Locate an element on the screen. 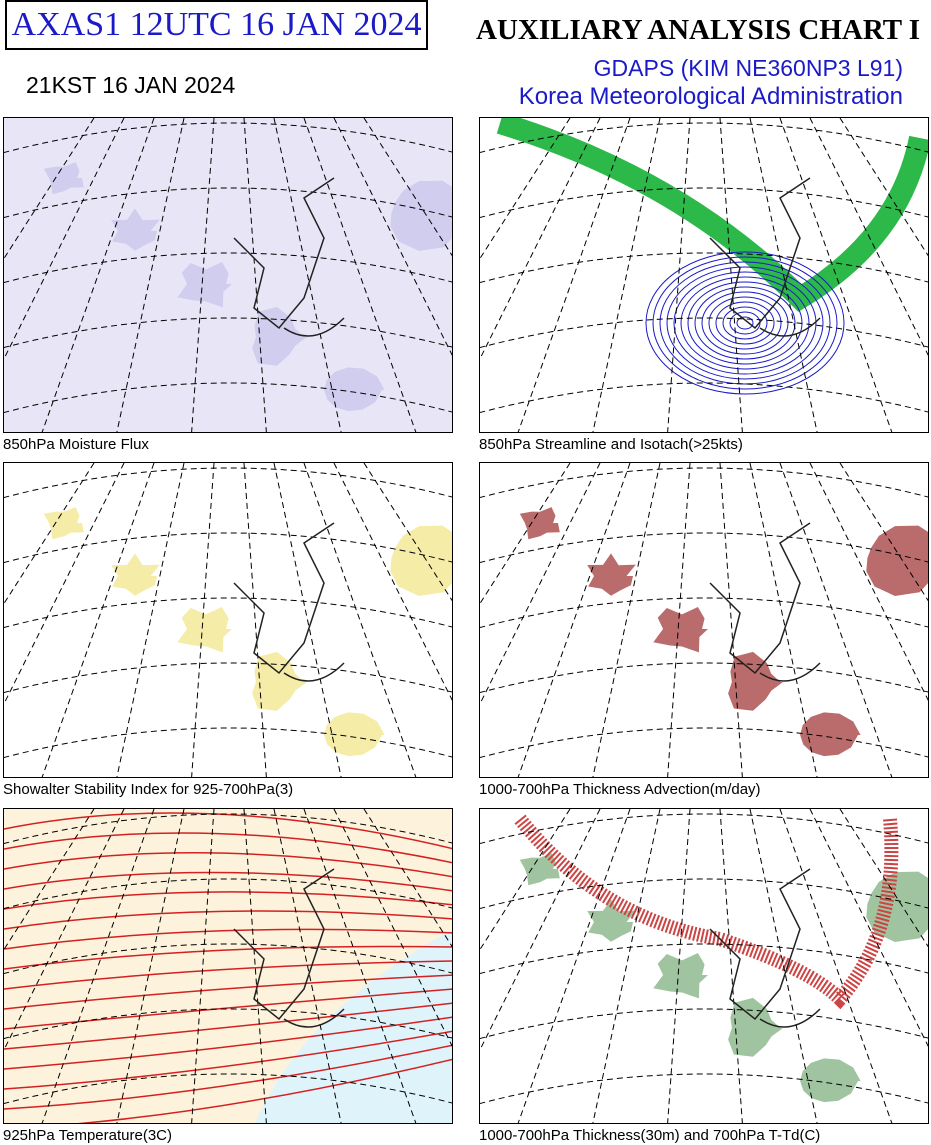  local-time: 21KST 16 JAN 2024 is located at coordinates (131, 85).